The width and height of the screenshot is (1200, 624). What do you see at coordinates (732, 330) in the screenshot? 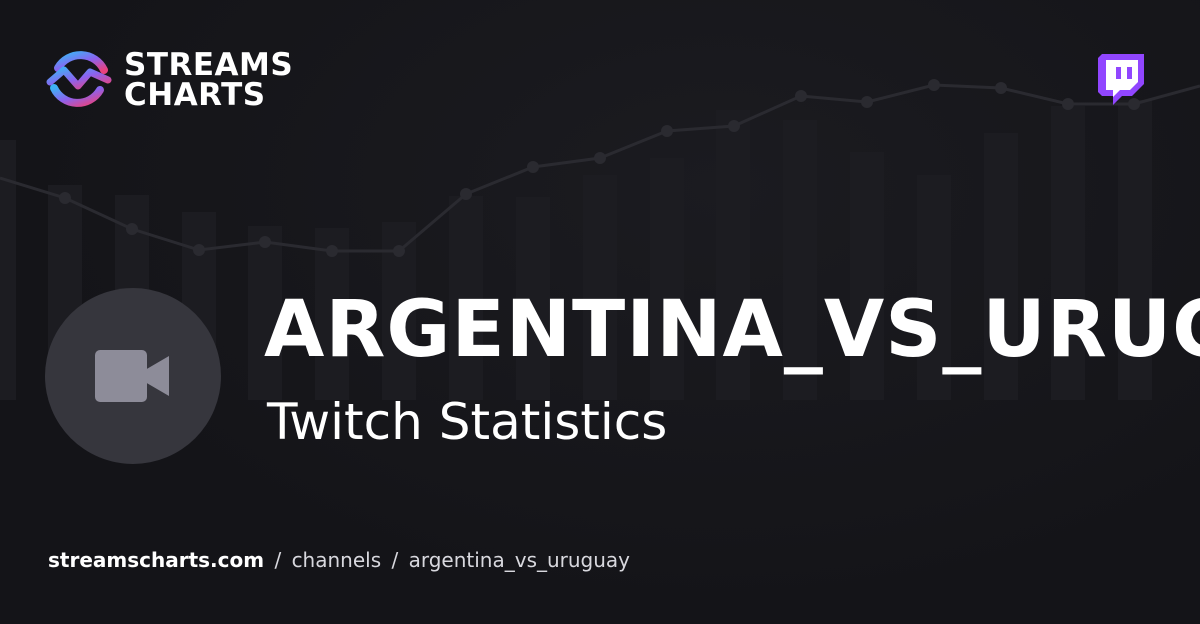
I see `channel-title: ARGENTINA_VS_URUGUAY` at bounding box center [732, 330].